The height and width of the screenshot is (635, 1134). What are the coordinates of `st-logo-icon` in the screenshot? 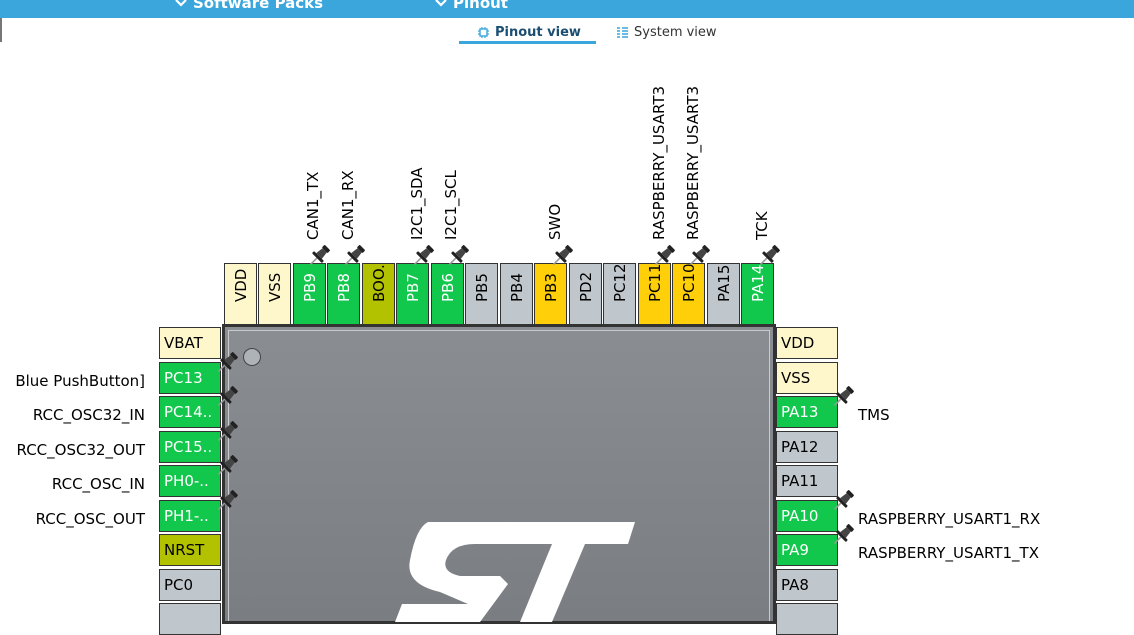 It's located at (515, 572).